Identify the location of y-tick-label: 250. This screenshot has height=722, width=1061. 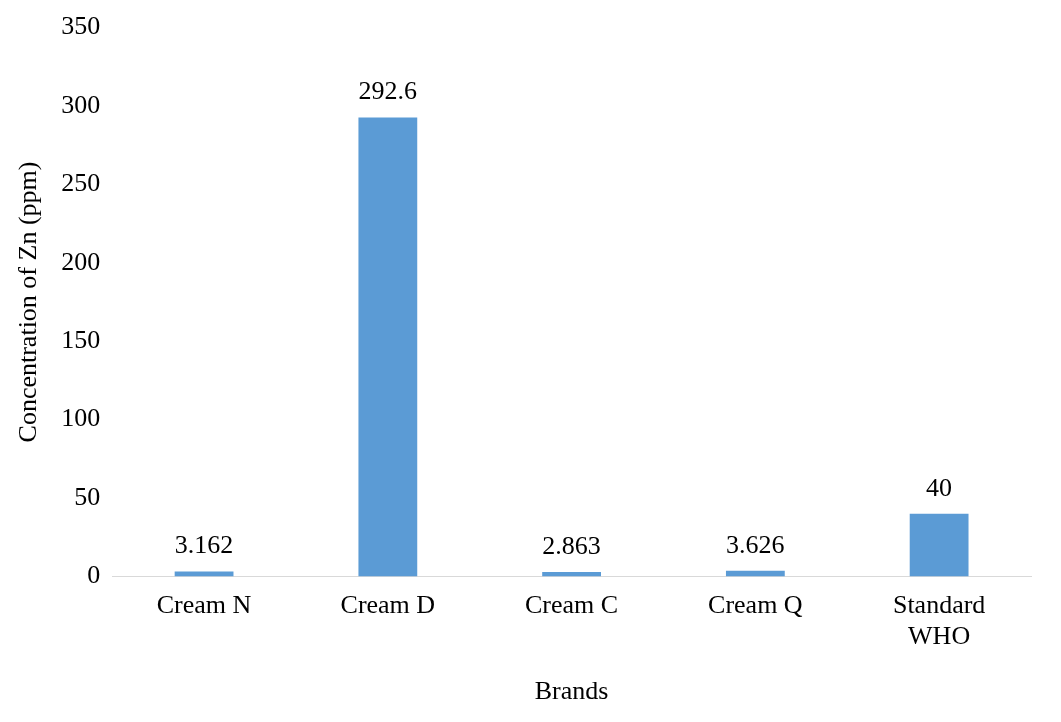
(81, 183).